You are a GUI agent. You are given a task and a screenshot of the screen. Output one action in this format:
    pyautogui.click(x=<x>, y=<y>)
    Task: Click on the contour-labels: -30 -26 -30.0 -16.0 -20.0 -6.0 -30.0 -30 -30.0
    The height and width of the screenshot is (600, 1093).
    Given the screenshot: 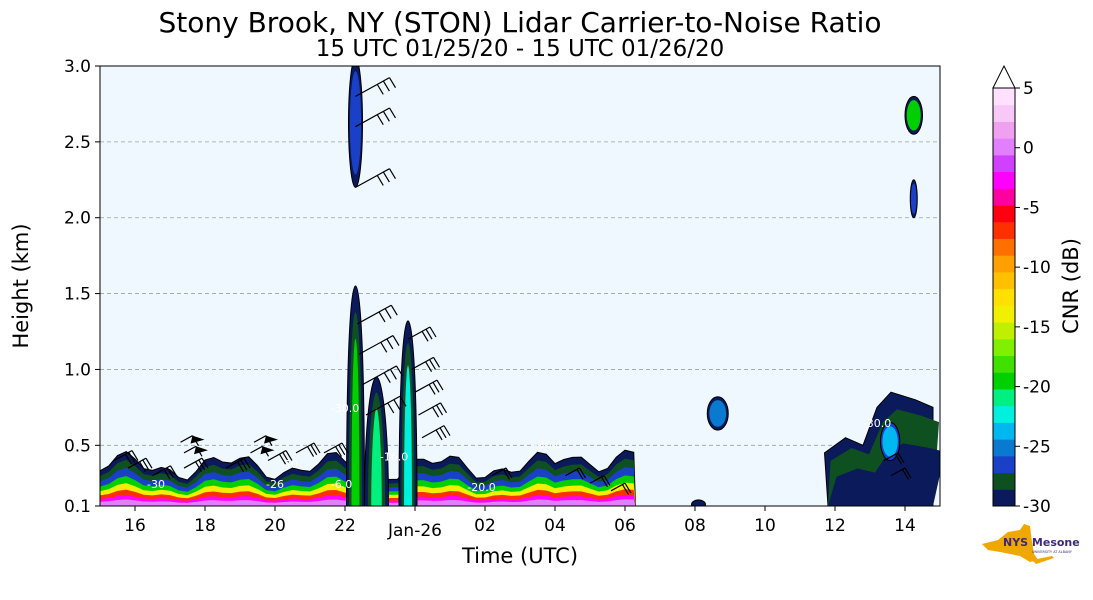 What is the action you would take?
    pyautogui.click(x=519, y=448)
    